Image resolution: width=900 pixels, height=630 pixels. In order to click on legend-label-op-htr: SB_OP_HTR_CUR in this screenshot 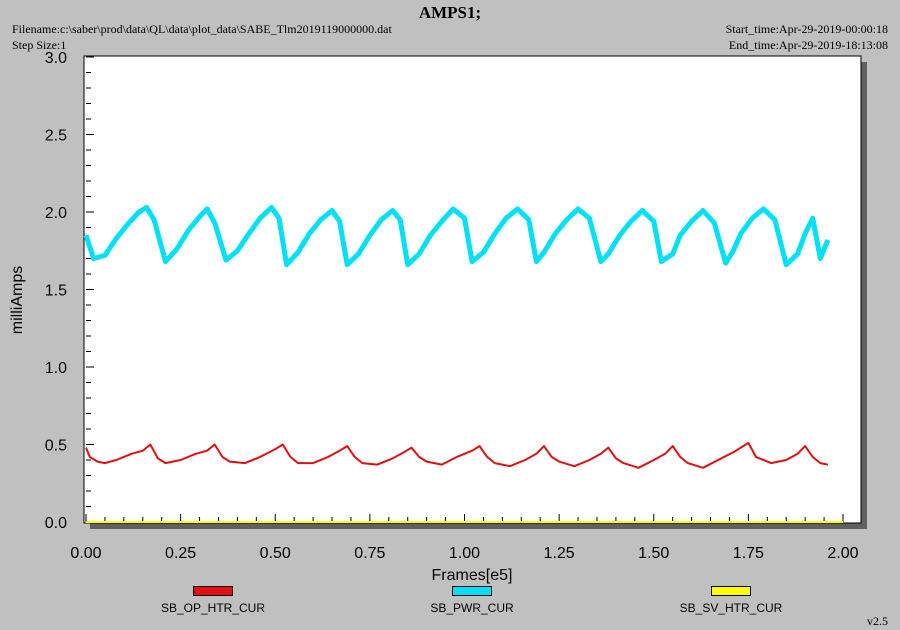, I will do `click(213, 608)`.